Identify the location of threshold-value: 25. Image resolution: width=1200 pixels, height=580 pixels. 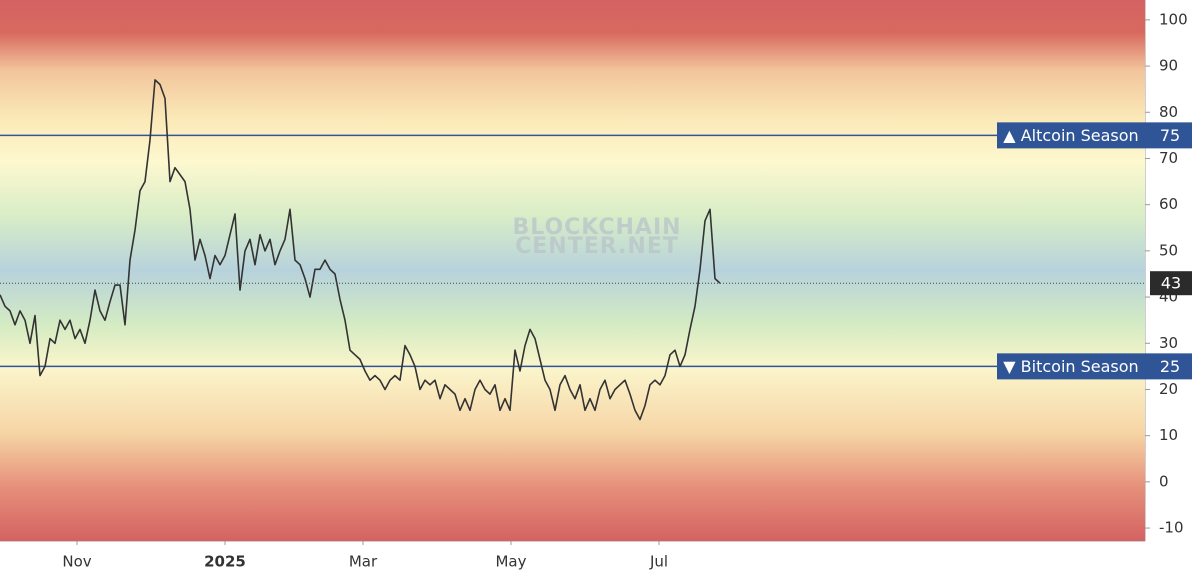
(1170, 366).